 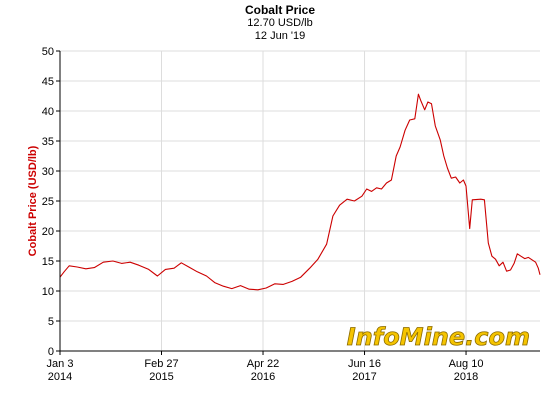 What do you see at coordinates (161, 364) in the screenshot?
I see `x-tick-label: Feb 27` at bounding box center [161, 364].